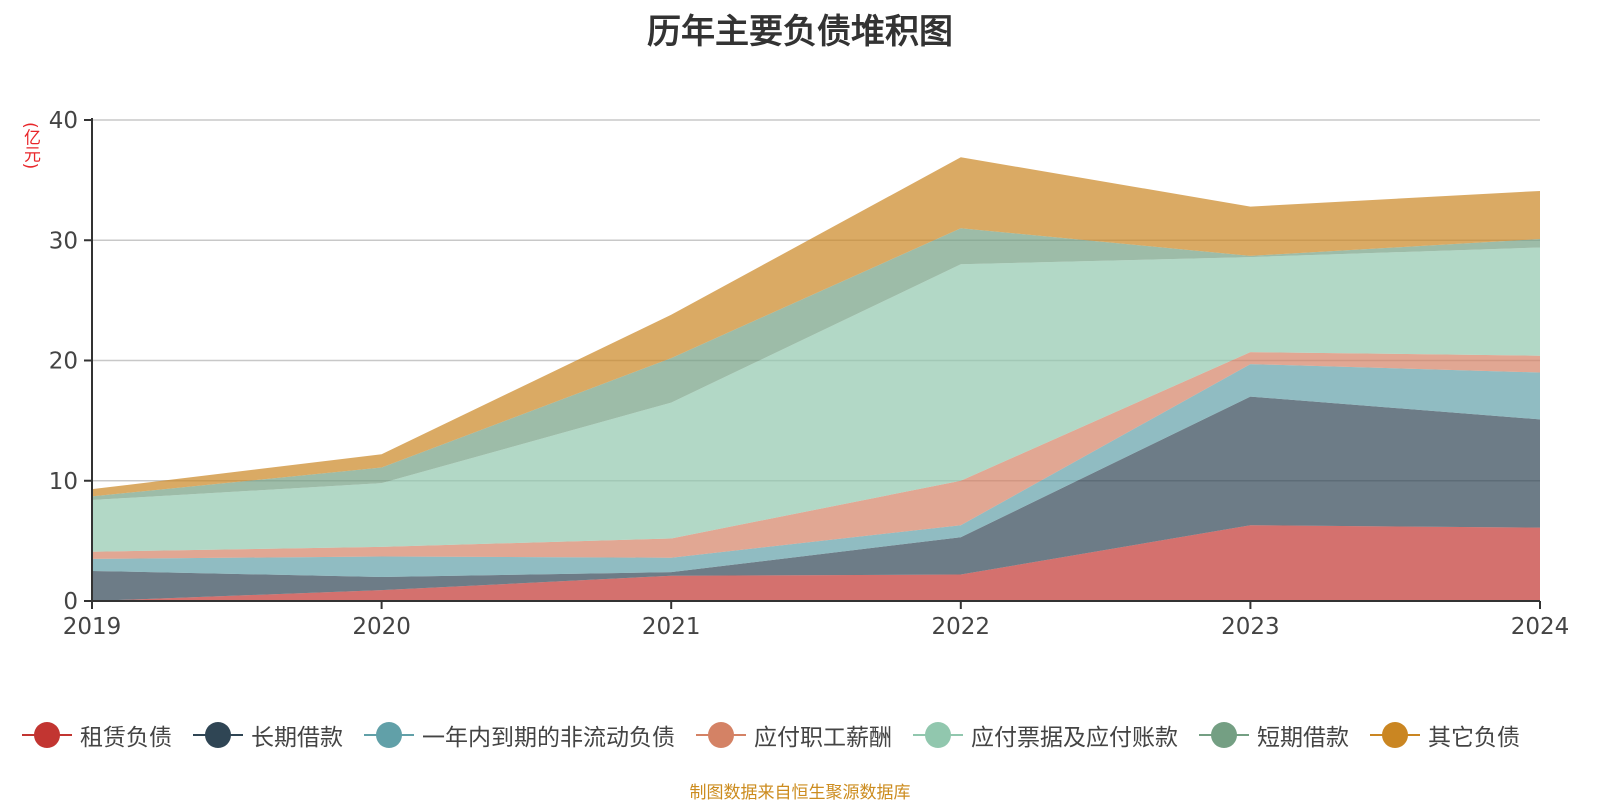  Describe the element at coordinates (800, 32) in the screenshot. I see `chart-title: 历年主要负债堆积图` at that location.